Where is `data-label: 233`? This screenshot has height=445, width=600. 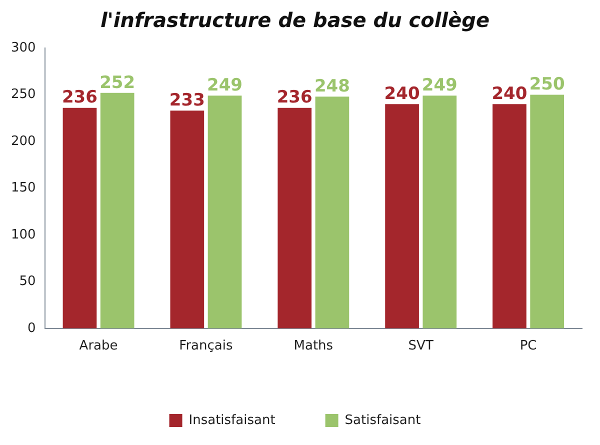
data-label: 233 is located at coordinates (187, 100).